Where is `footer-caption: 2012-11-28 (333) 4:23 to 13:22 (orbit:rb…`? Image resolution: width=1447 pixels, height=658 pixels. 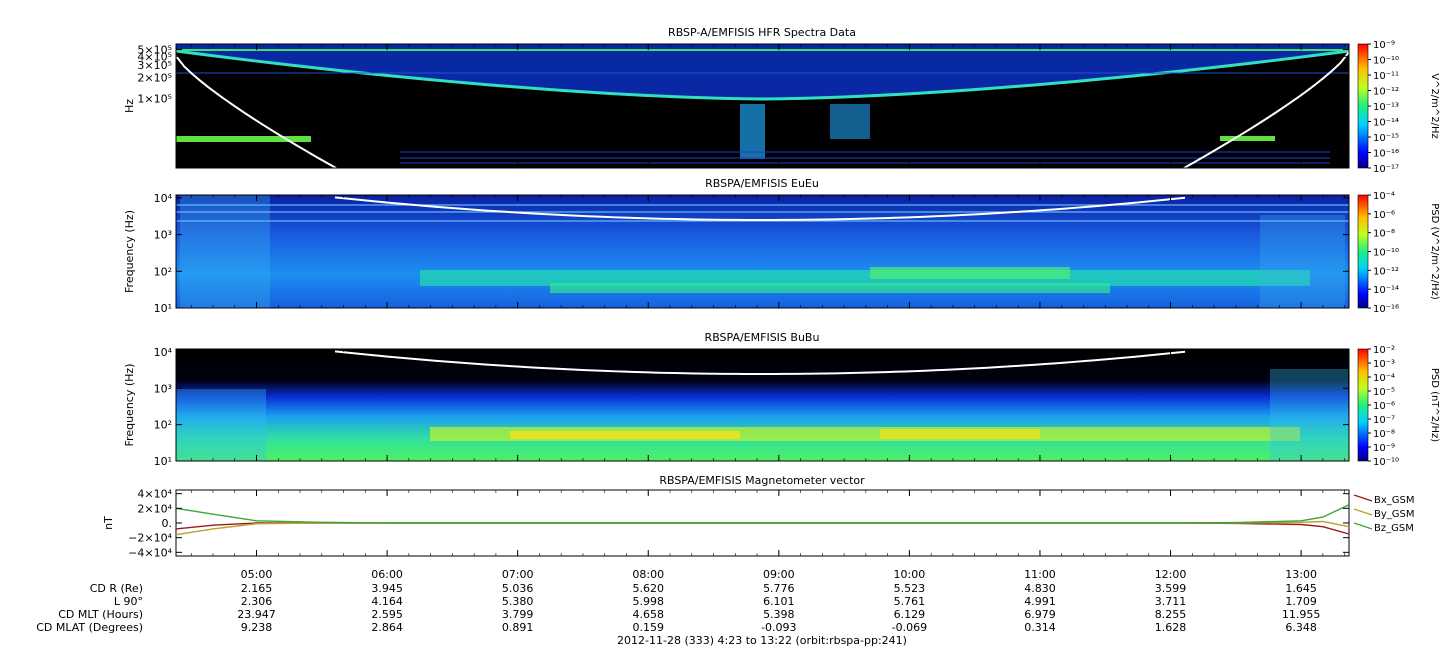 footer-caption: 2012-11-28 (333) 4:23 to 13:22 (orbit:rb… is located at coordinates (762, 640).